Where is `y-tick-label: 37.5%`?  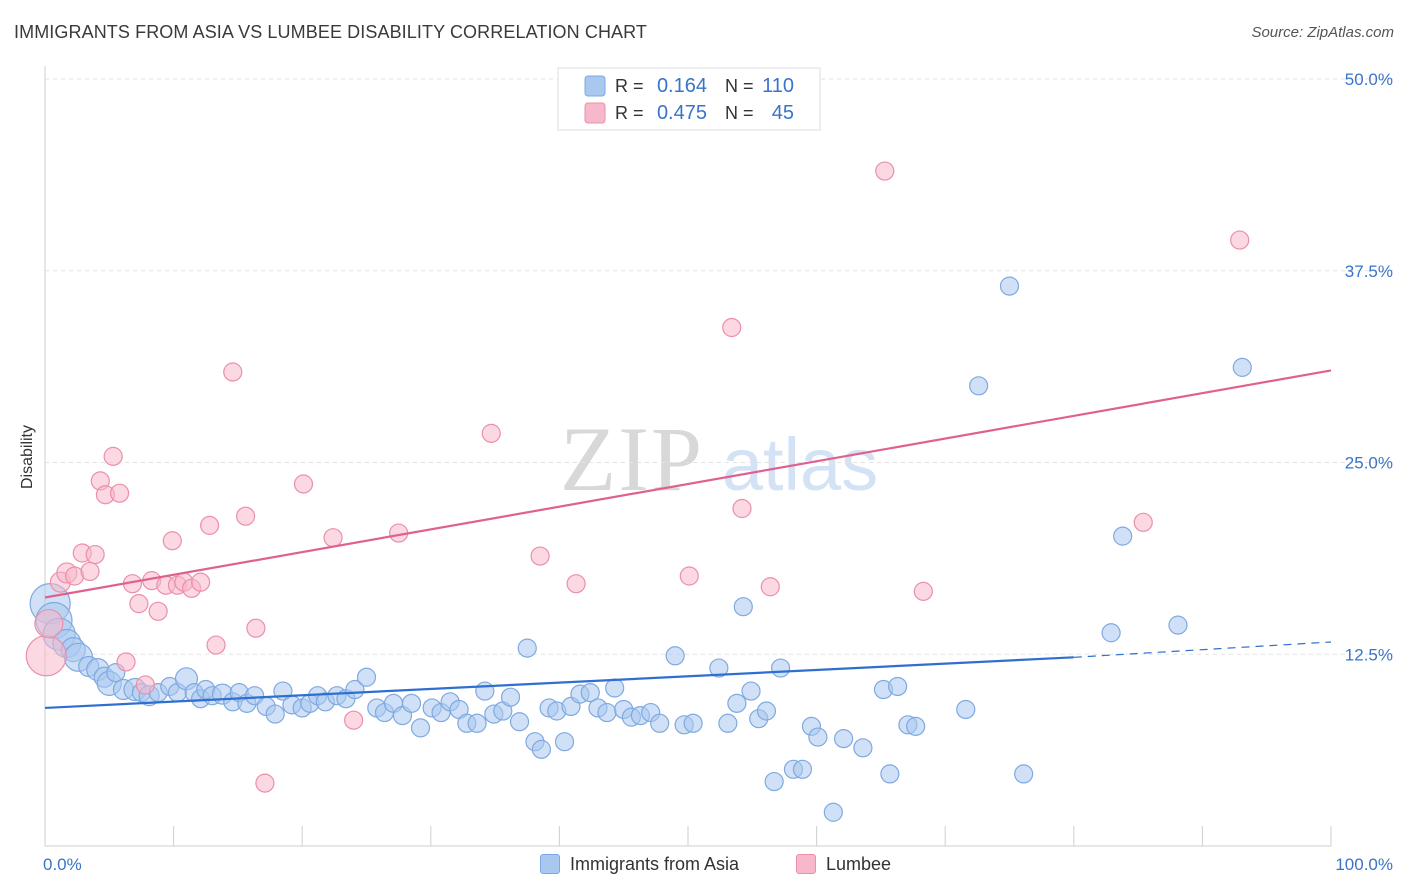 y-tick-label: 37.5% is located at coordinates (1369, 271).